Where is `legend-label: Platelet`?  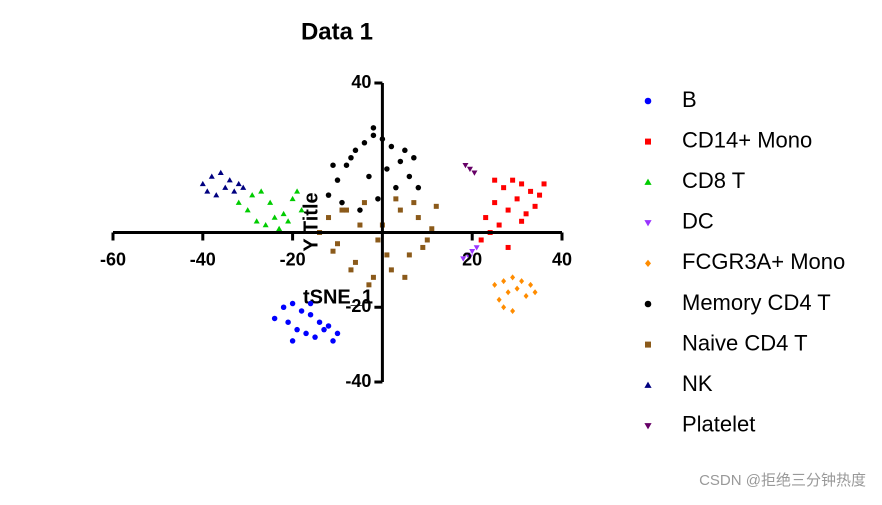
legend-label: Platelet is located at coordinates (718, 424).